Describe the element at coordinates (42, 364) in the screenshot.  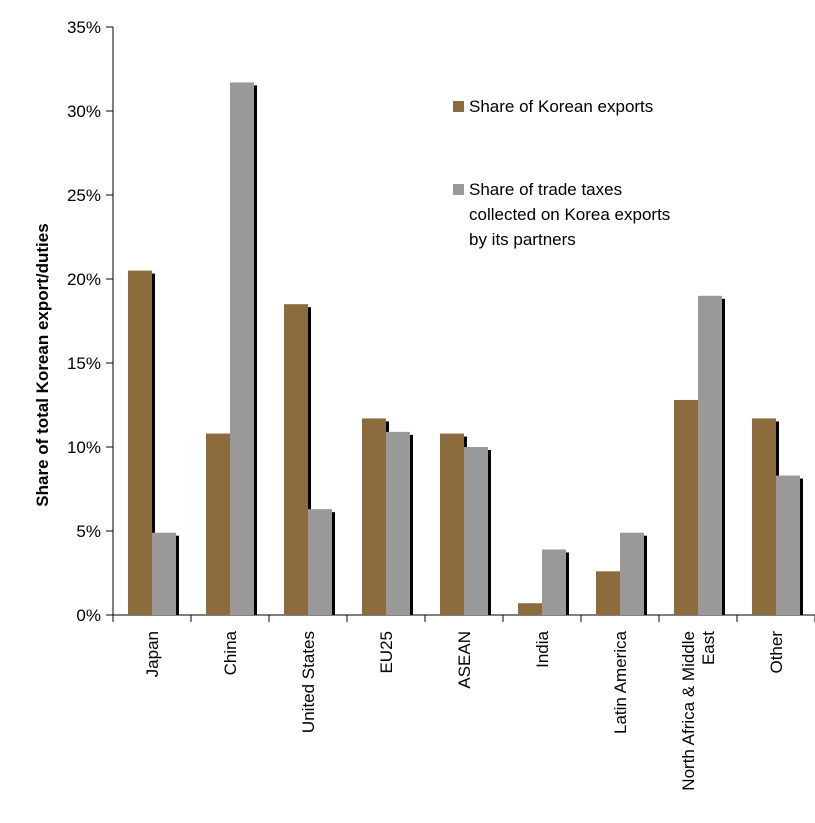
I see `y-axis-label: Share of total Korean export/duties` at that location.